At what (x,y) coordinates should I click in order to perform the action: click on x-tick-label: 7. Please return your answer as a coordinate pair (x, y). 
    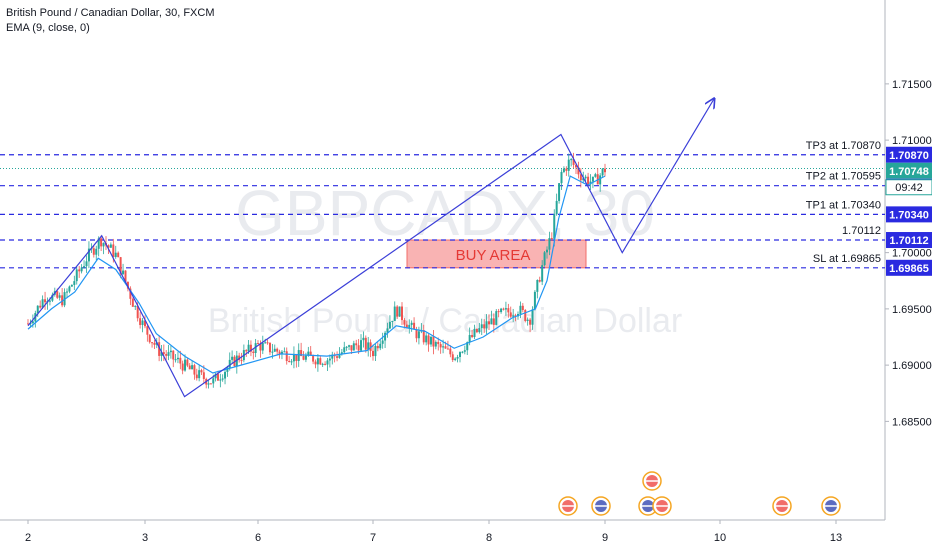
    Looking at the image, I should click on (373, 538).